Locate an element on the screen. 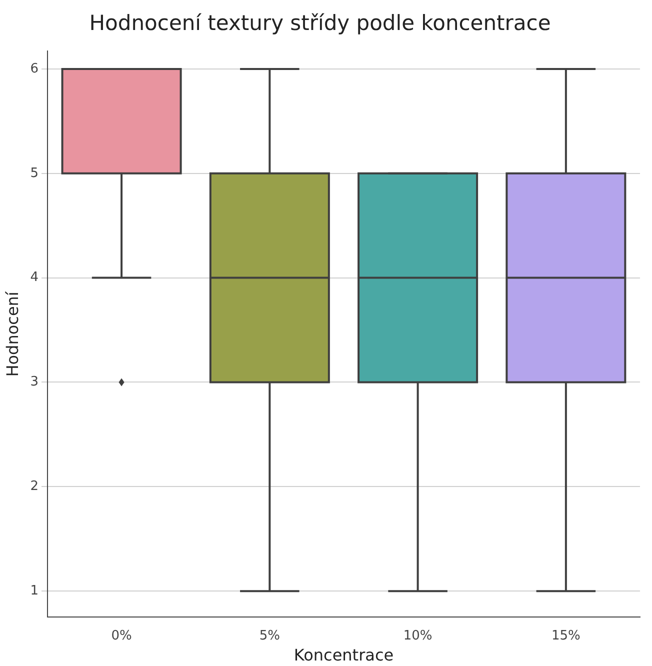 This screenshot has height=666, width=652. y-tick-label: 6 is located at coordinates (34, 68).